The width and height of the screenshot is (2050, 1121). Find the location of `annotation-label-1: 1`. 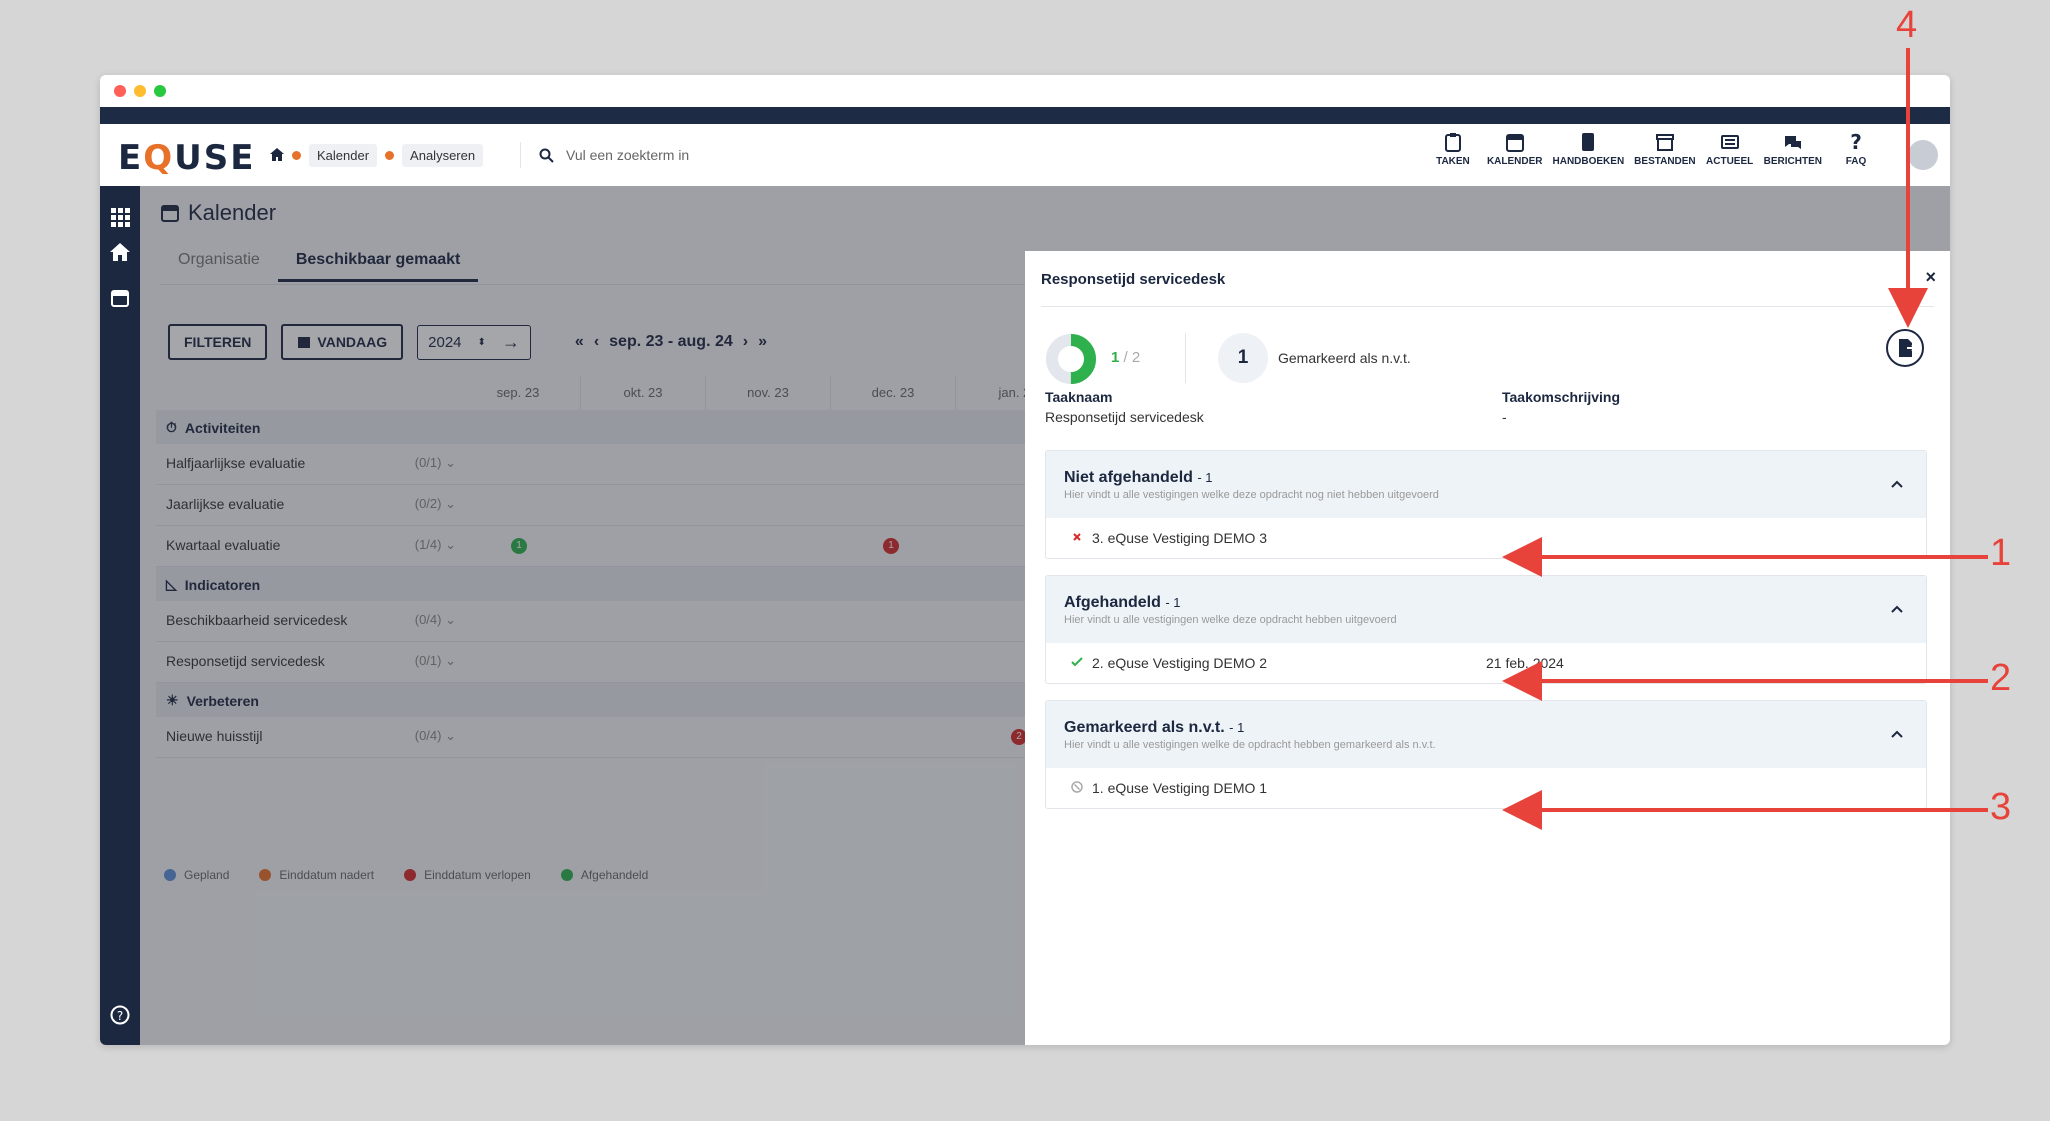

annotation-label-1: 1 is located at coordinates (2001, 553).